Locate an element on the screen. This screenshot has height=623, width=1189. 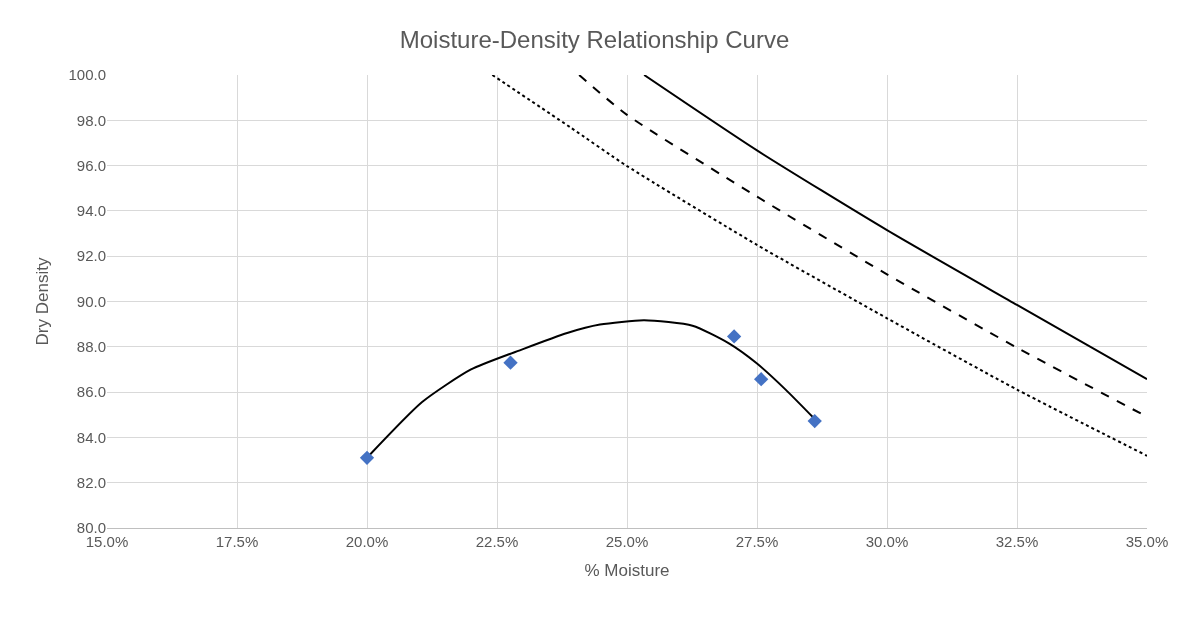
x-tick-label: 25.0% is located at coordinates (627, 541).